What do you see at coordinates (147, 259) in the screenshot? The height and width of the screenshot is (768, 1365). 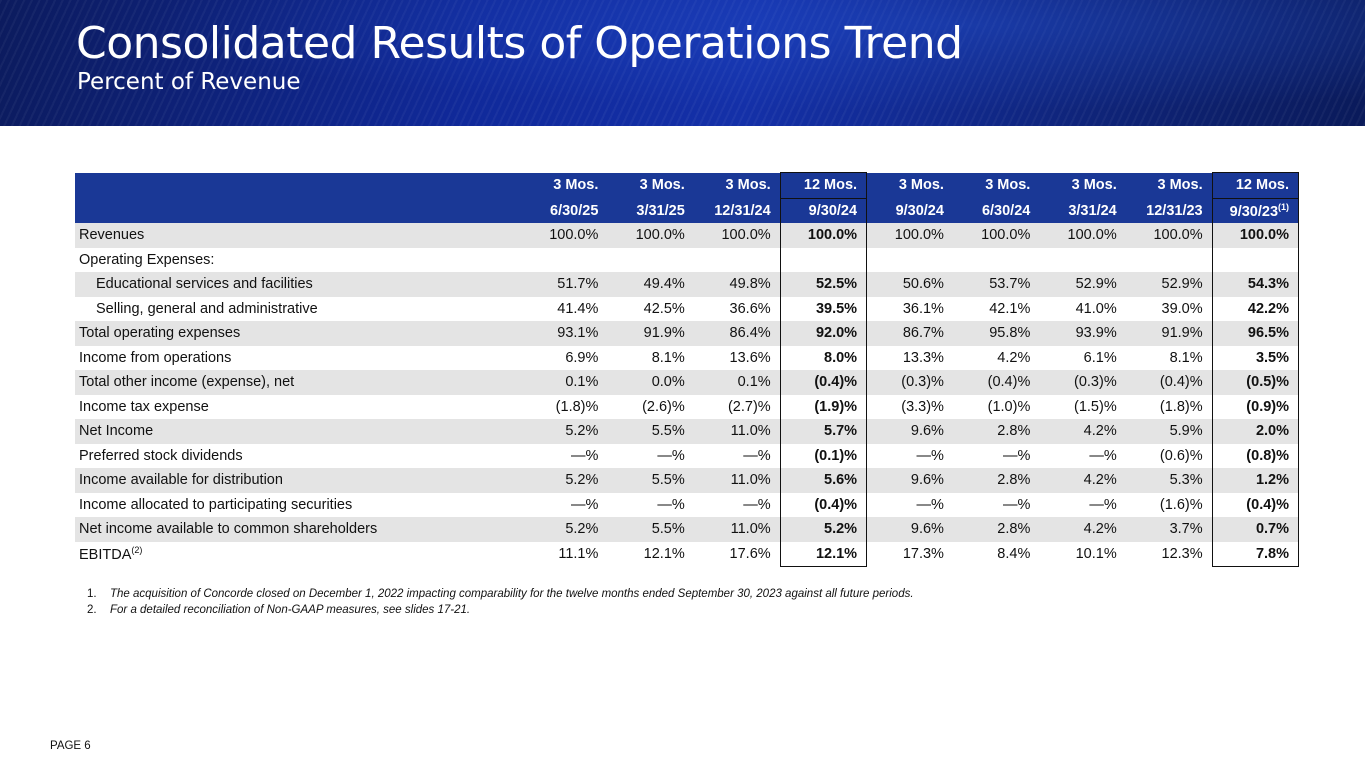 I see `row-label-text: Operating Expenses:` at bounding box center [147, 259].